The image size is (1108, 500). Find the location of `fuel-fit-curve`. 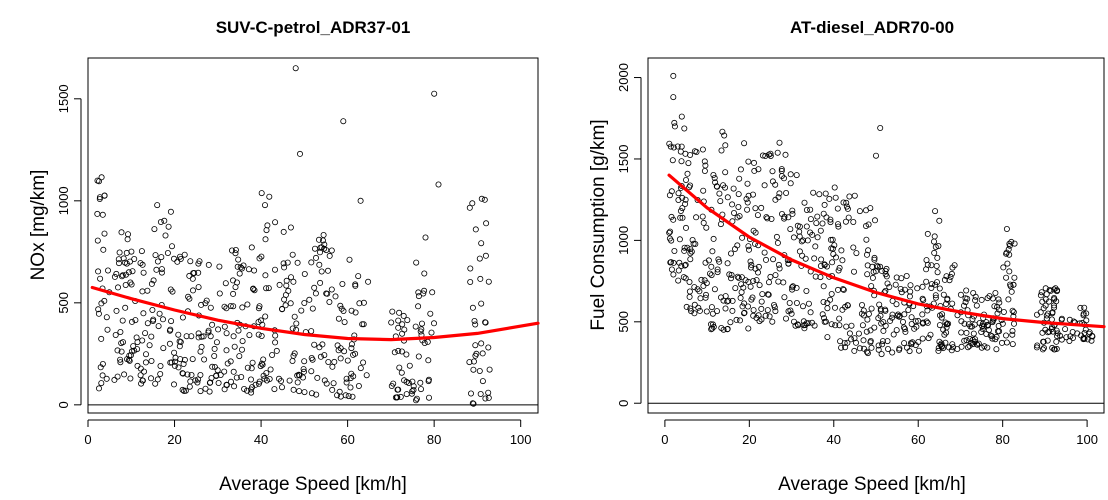

fuel-fit-curve is located at coordinates (886, 251).